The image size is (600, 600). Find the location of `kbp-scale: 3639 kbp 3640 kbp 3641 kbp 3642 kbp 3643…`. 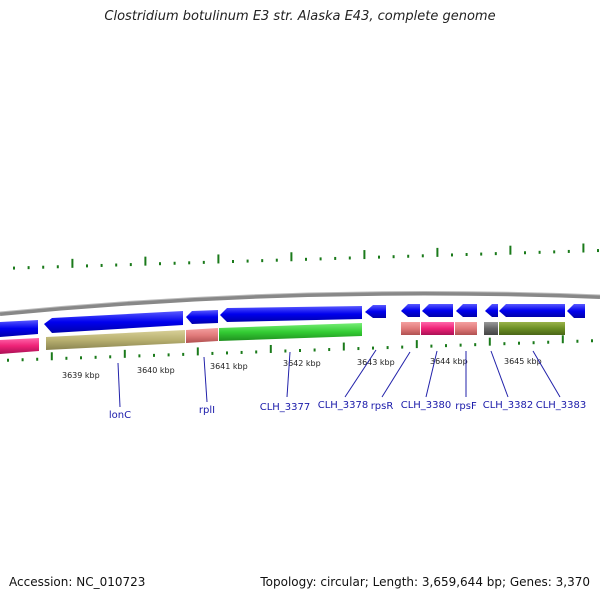

kbp-scale: 3639 kbp 3640 kbp 3641 kbp 3642 kbp 3643… is located at coordinates (302, 368).